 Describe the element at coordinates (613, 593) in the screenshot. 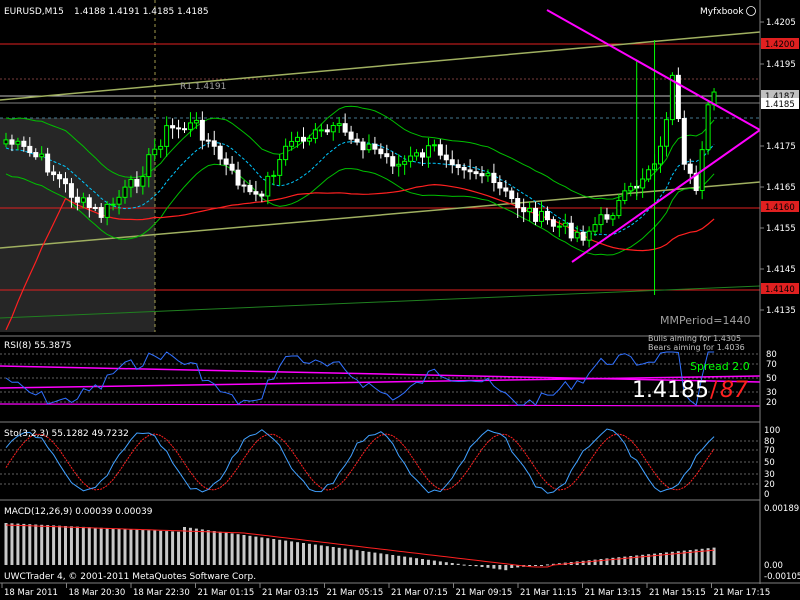

I see `time-tick-label: 21 Mar 13:15` at that location.